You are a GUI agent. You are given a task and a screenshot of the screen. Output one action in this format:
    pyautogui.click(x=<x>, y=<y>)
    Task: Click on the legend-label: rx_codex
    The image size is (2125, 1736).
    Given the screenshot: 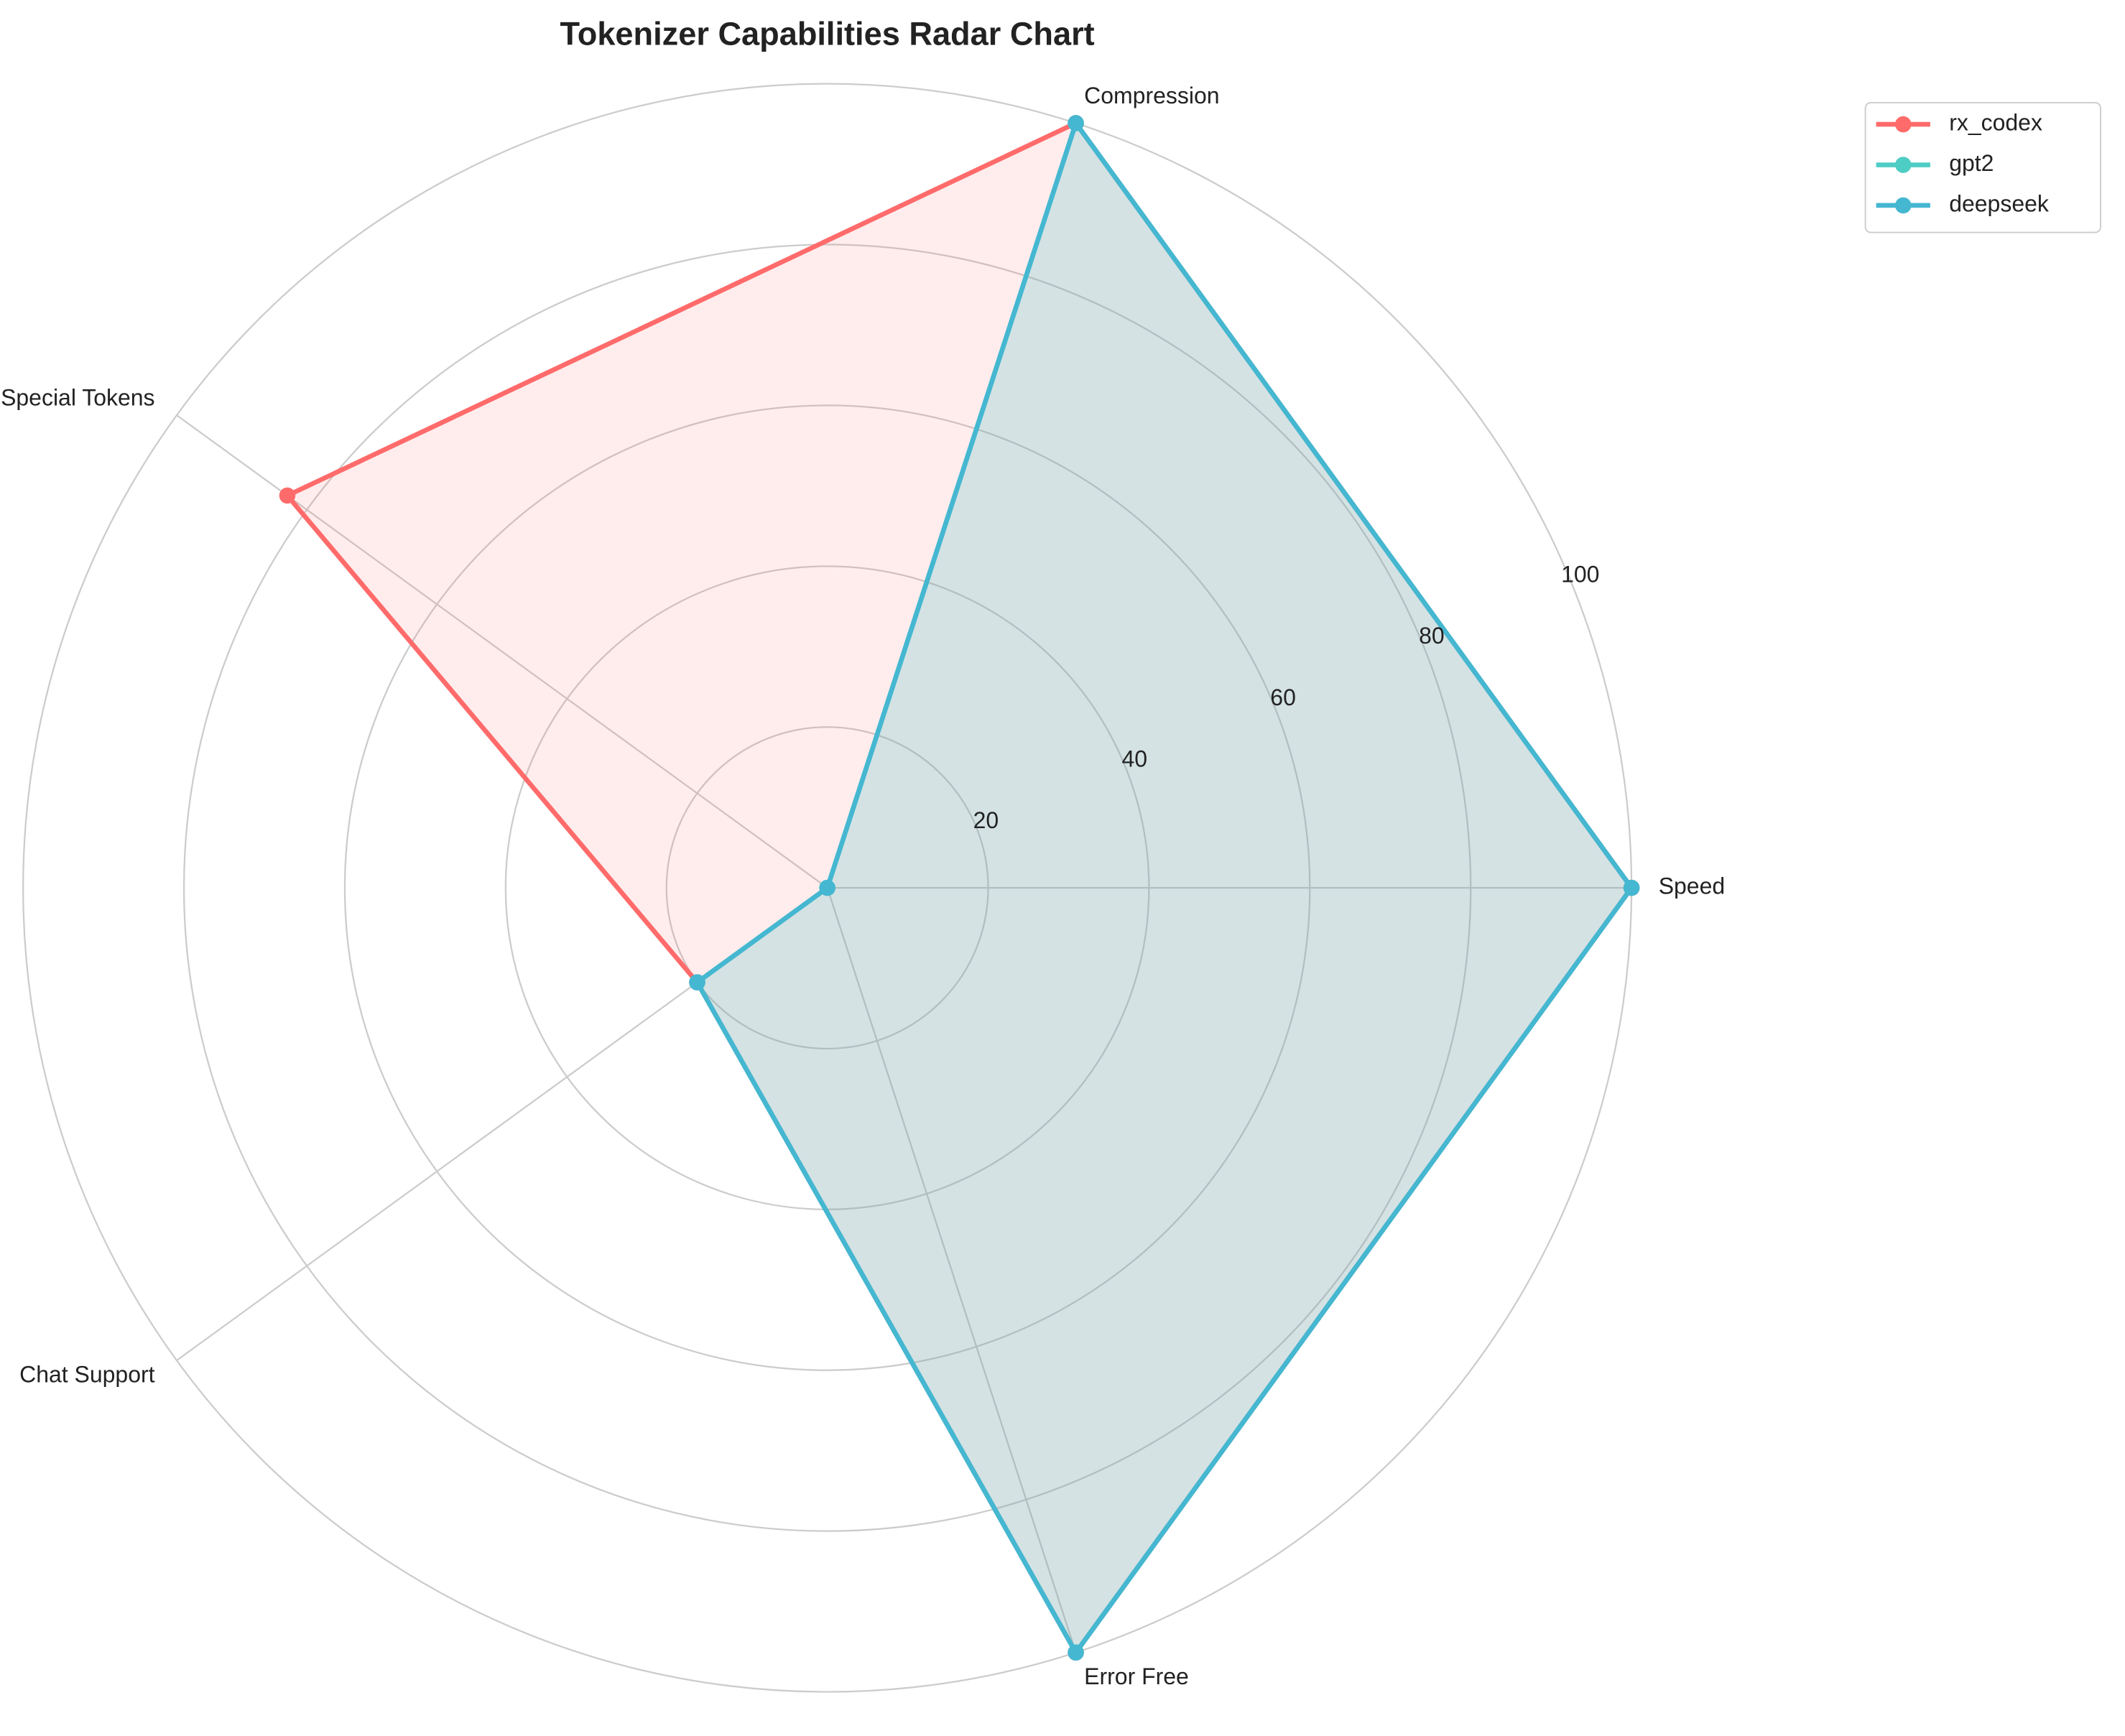 What is the action you would take?
    pyautogui.click(x=1995, y=123)
    